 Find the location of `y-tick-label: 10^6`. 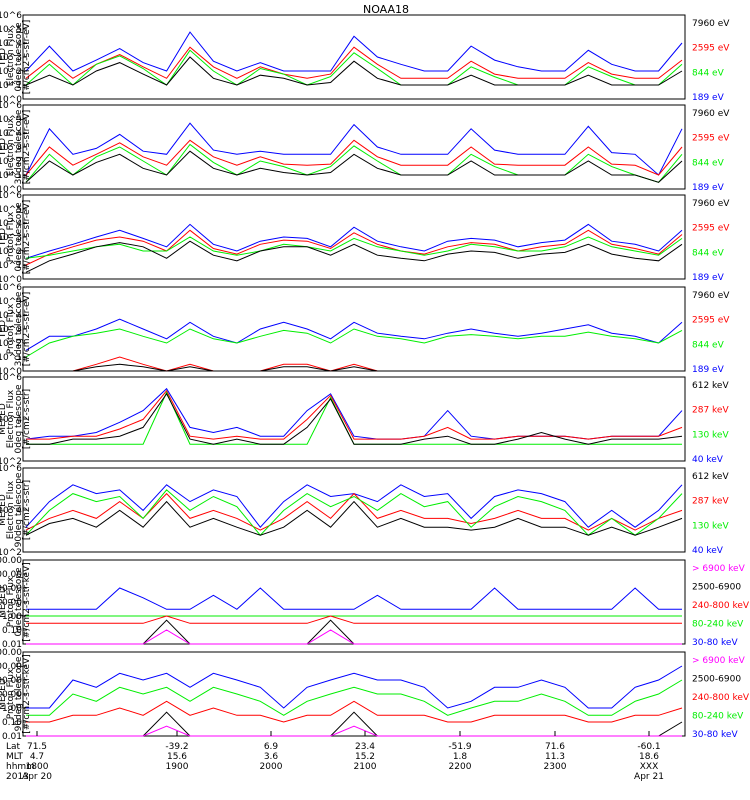

y-tick-label: 10^6 is located at coordinates (11, 196).